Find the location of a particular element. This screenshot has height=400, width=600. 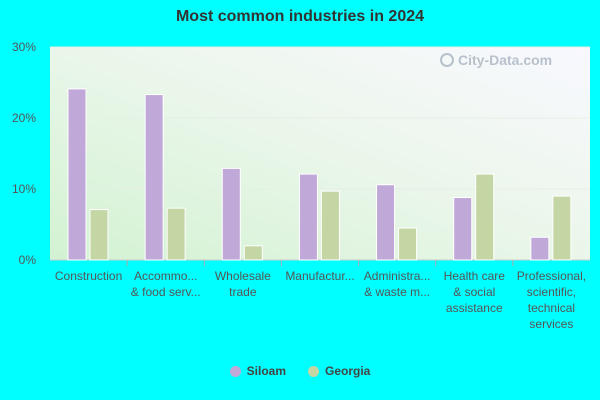

chart-title: Most common industries in 2024 is located at coordinates (300, 16).